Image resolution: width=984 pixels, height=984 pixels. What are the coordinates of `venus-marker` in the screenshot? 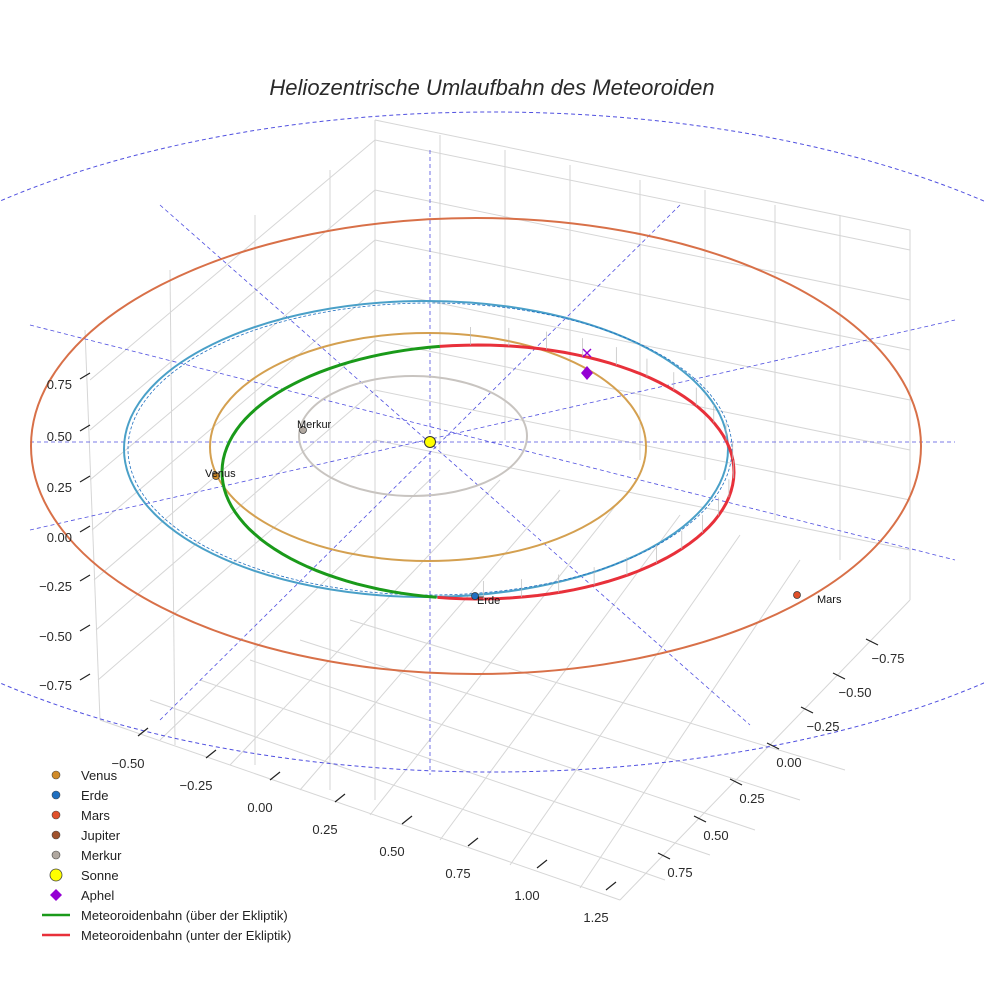 It's located at (216, 476).